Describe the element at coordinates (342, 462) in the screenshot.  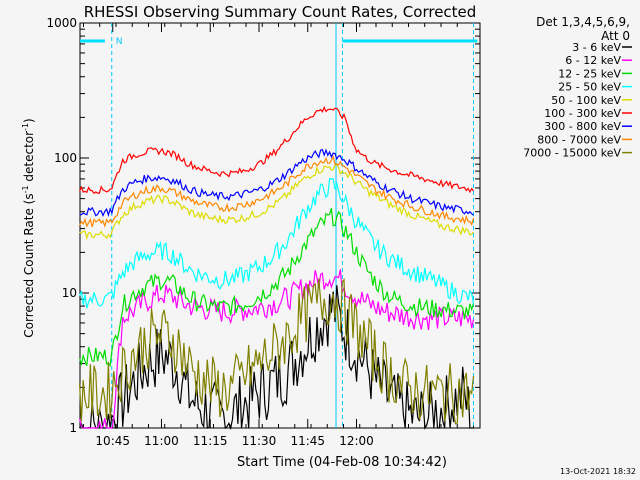
I see `x-axis-label: Start Time (04-Feb-08 10:34:42)` at that location.